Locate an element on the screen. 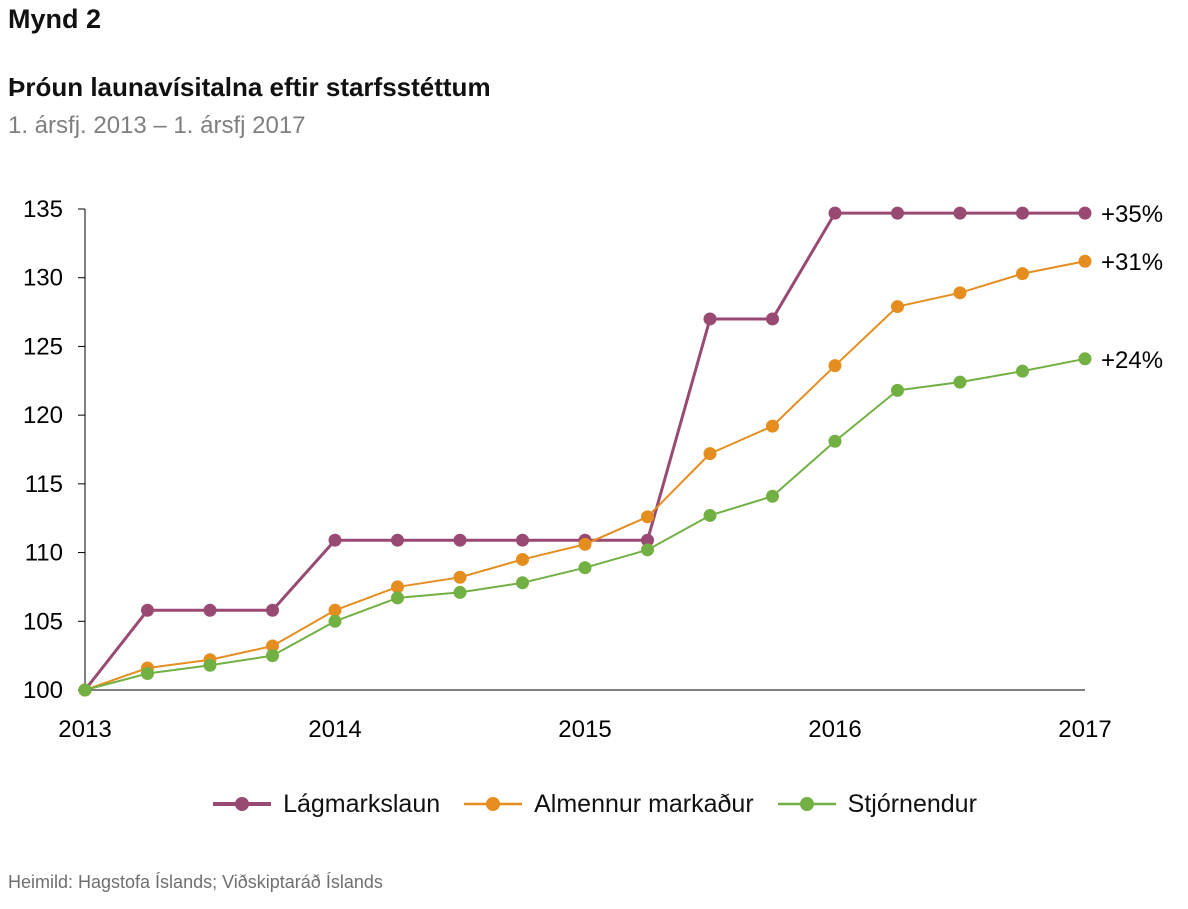 The image size is (1188, 909). legend-label: Almennur markaður is located at coordinates (644, 803).